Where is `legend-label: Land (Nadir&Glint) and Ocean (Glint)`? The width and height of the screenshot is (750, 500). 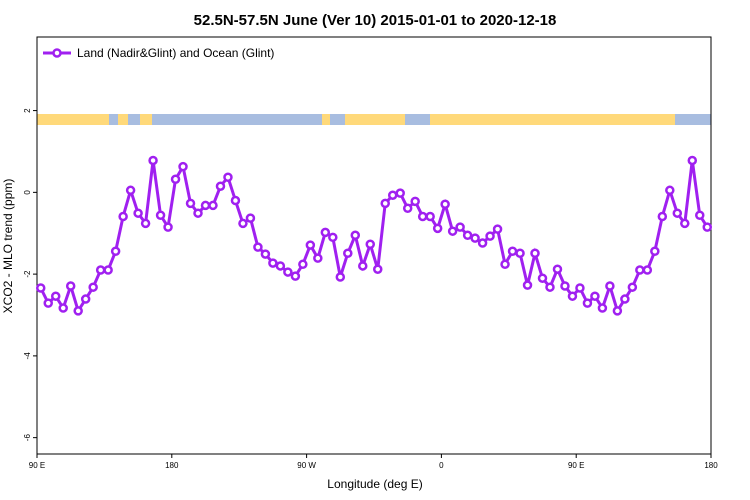
legend-label: Land (Nadir&Glint) and Ocean (Glint) is located at coordinates (175, 53).